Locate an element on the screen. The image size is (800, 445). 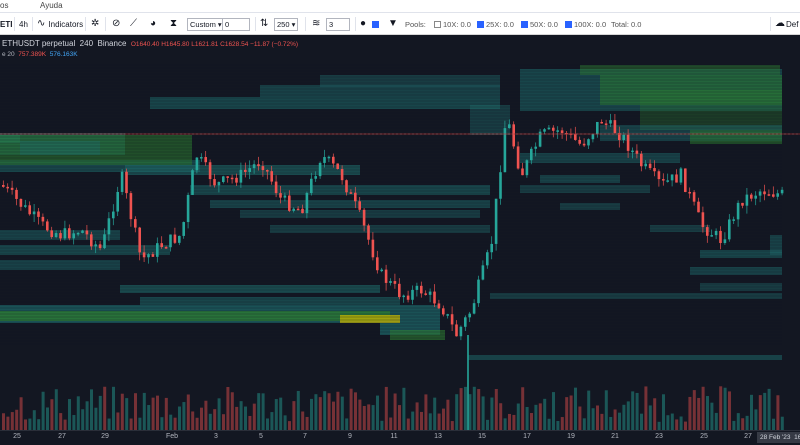
time-axis-tick: 9 is located at coordinates (350, 436).